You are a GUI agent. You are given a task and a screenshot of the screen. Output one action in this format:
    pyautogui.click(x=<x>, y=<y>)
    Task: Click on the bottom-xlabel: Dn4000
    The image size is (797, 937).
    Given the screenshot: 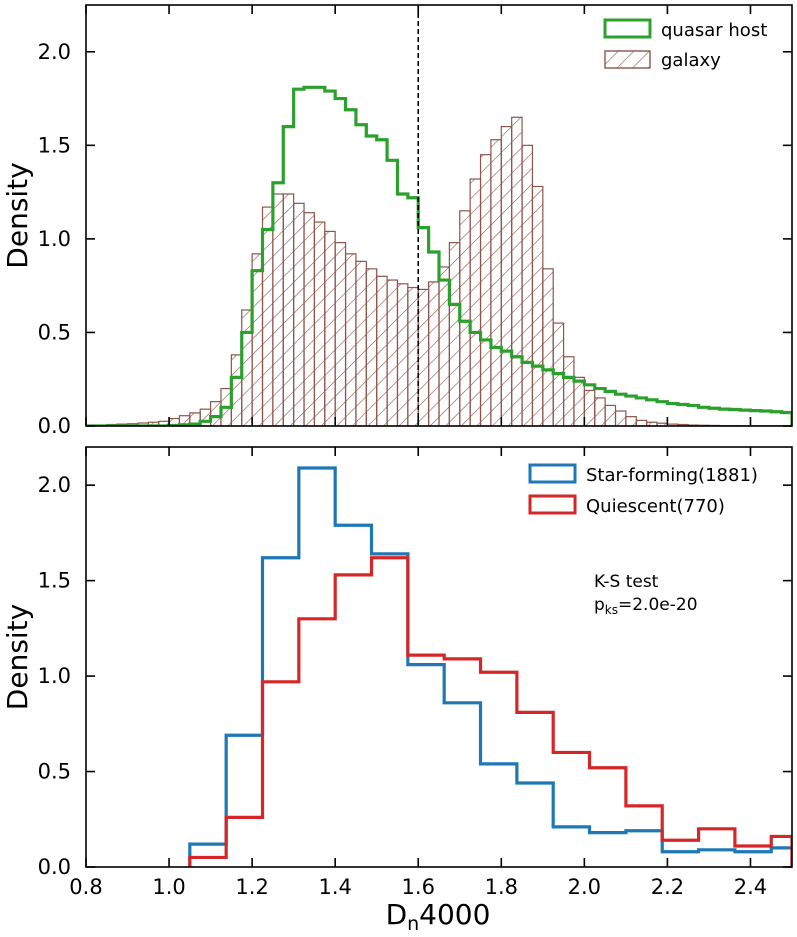 What is the action you would take?
    pyautogui.click(x=438, y=916)
    